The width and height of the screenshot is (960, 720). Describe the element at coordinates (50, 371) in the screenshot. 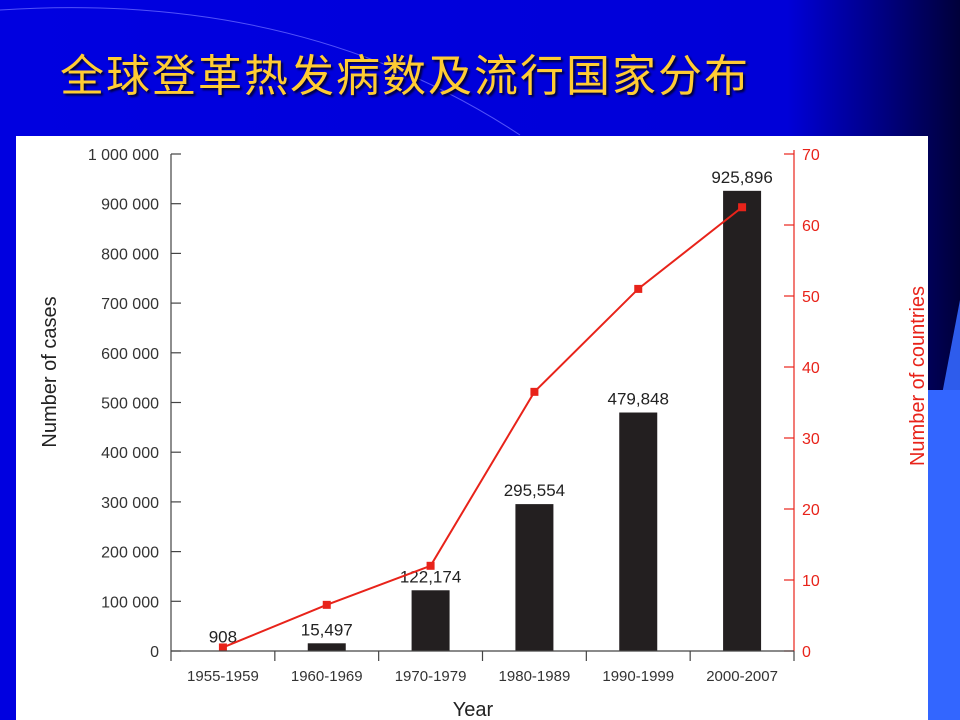

I see `y-axis-label: Number of cases` at that location.